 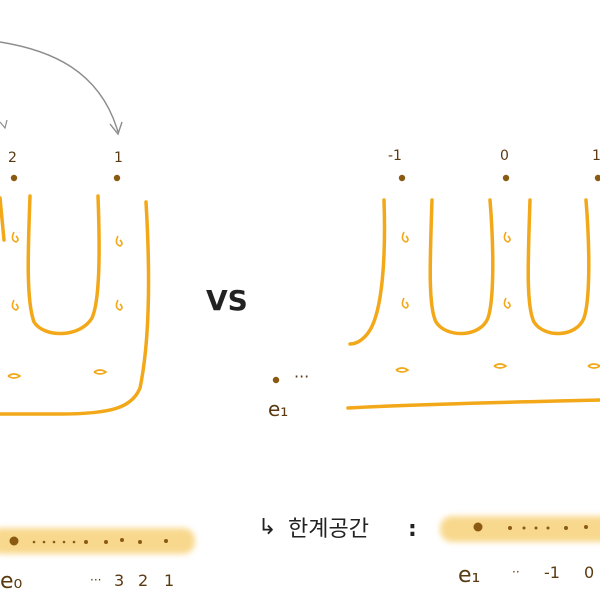 I want to click on right-left-curve, so click(x=367, y=272).